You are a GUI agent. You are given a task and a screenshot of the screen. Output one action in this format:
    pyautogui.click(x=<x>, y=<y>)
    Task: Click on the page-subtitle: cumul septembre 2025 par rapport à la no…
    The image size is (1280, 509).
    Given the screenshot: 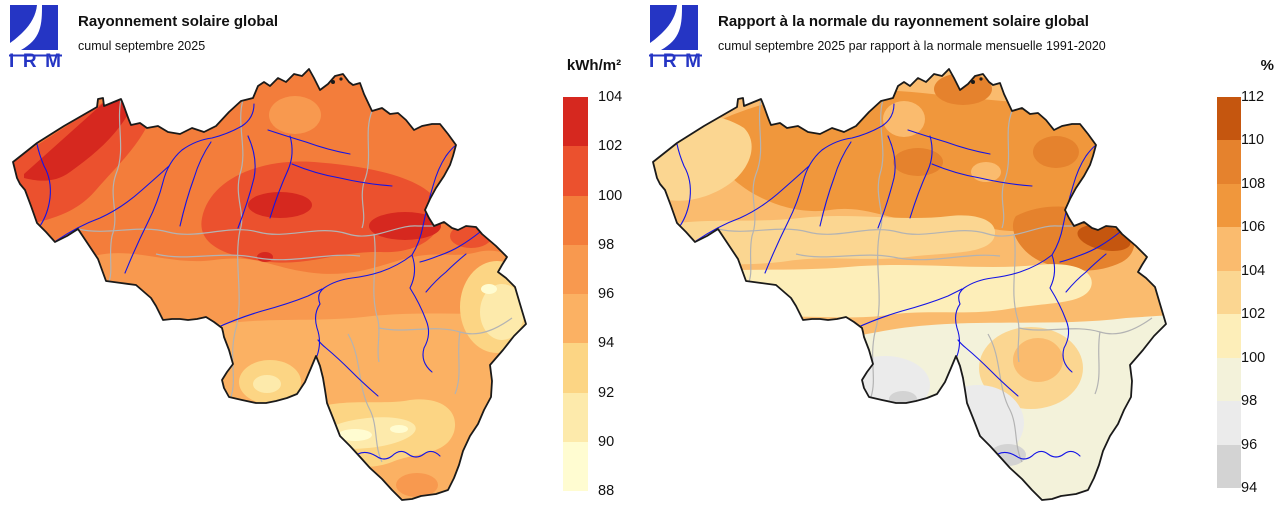 What is the action you would take?
    pyautogui.click(x=912, y=46)
    